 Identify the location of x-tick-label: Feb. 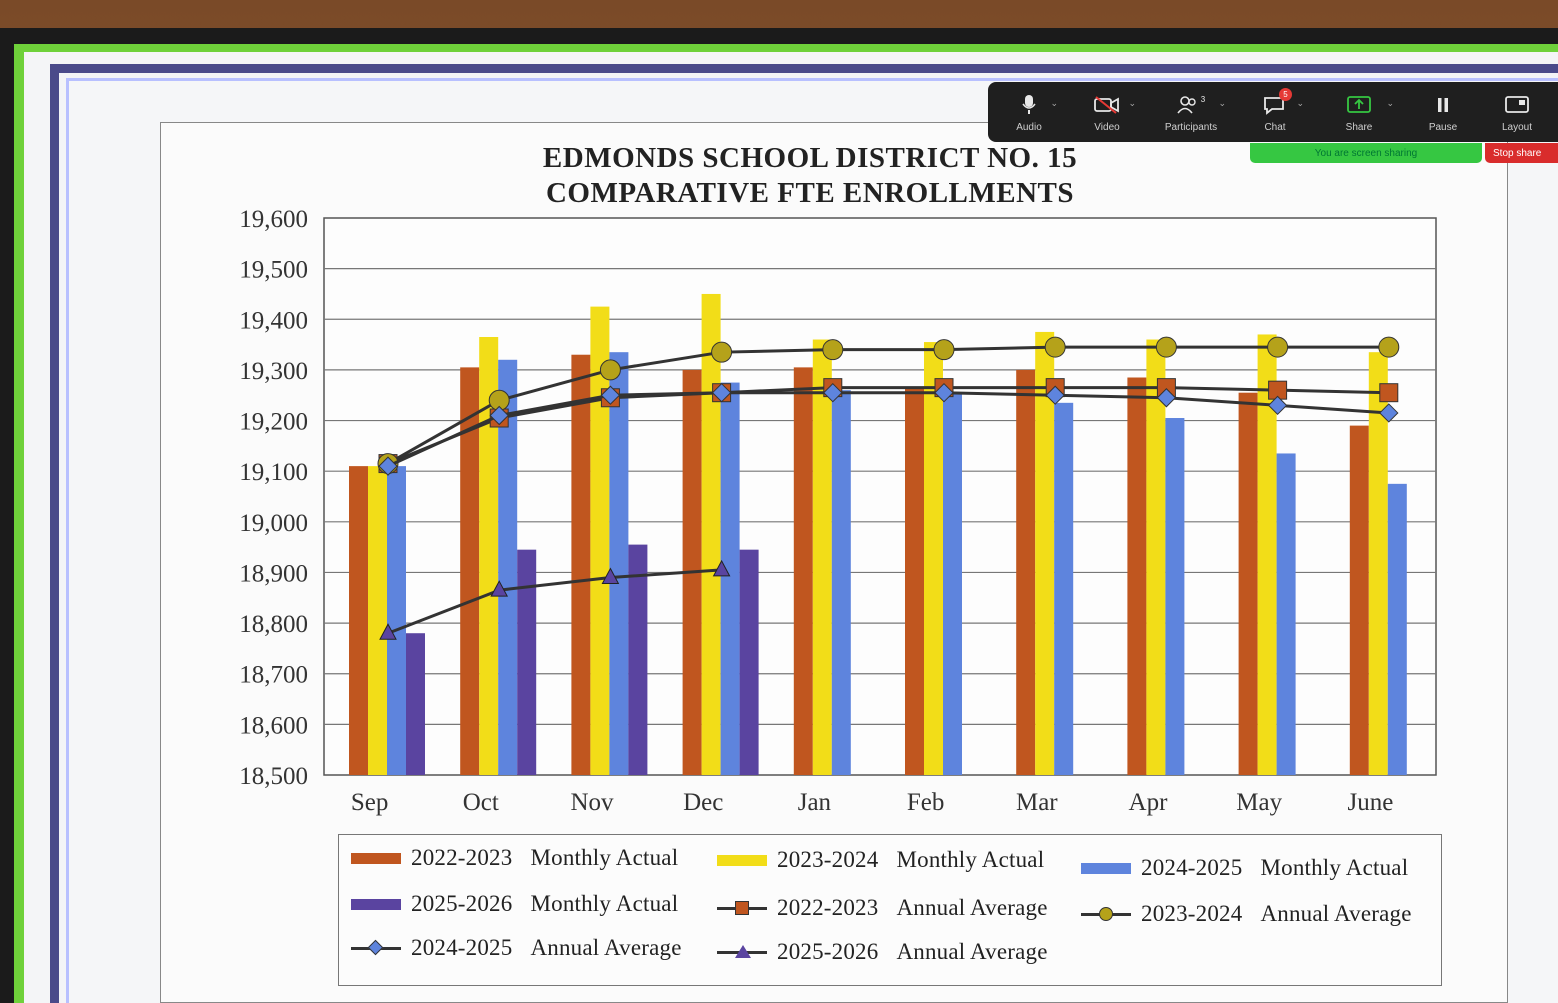
(926, 802).